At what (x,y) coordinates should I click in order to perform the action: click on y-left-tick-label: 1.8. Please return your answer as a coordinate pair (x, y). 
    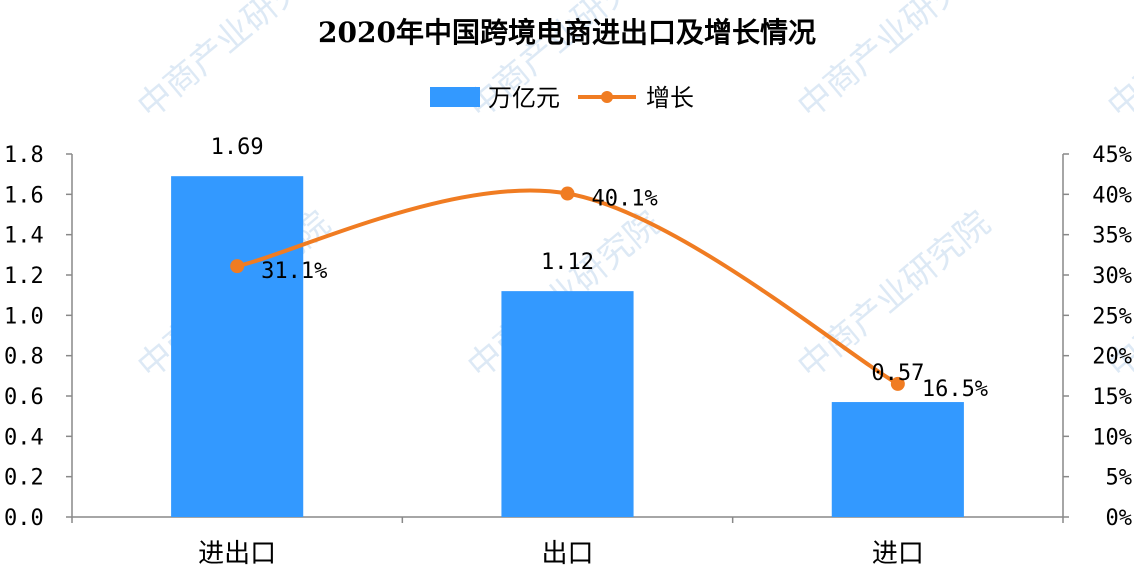
    Looking at the image, I should click on (24, 155).